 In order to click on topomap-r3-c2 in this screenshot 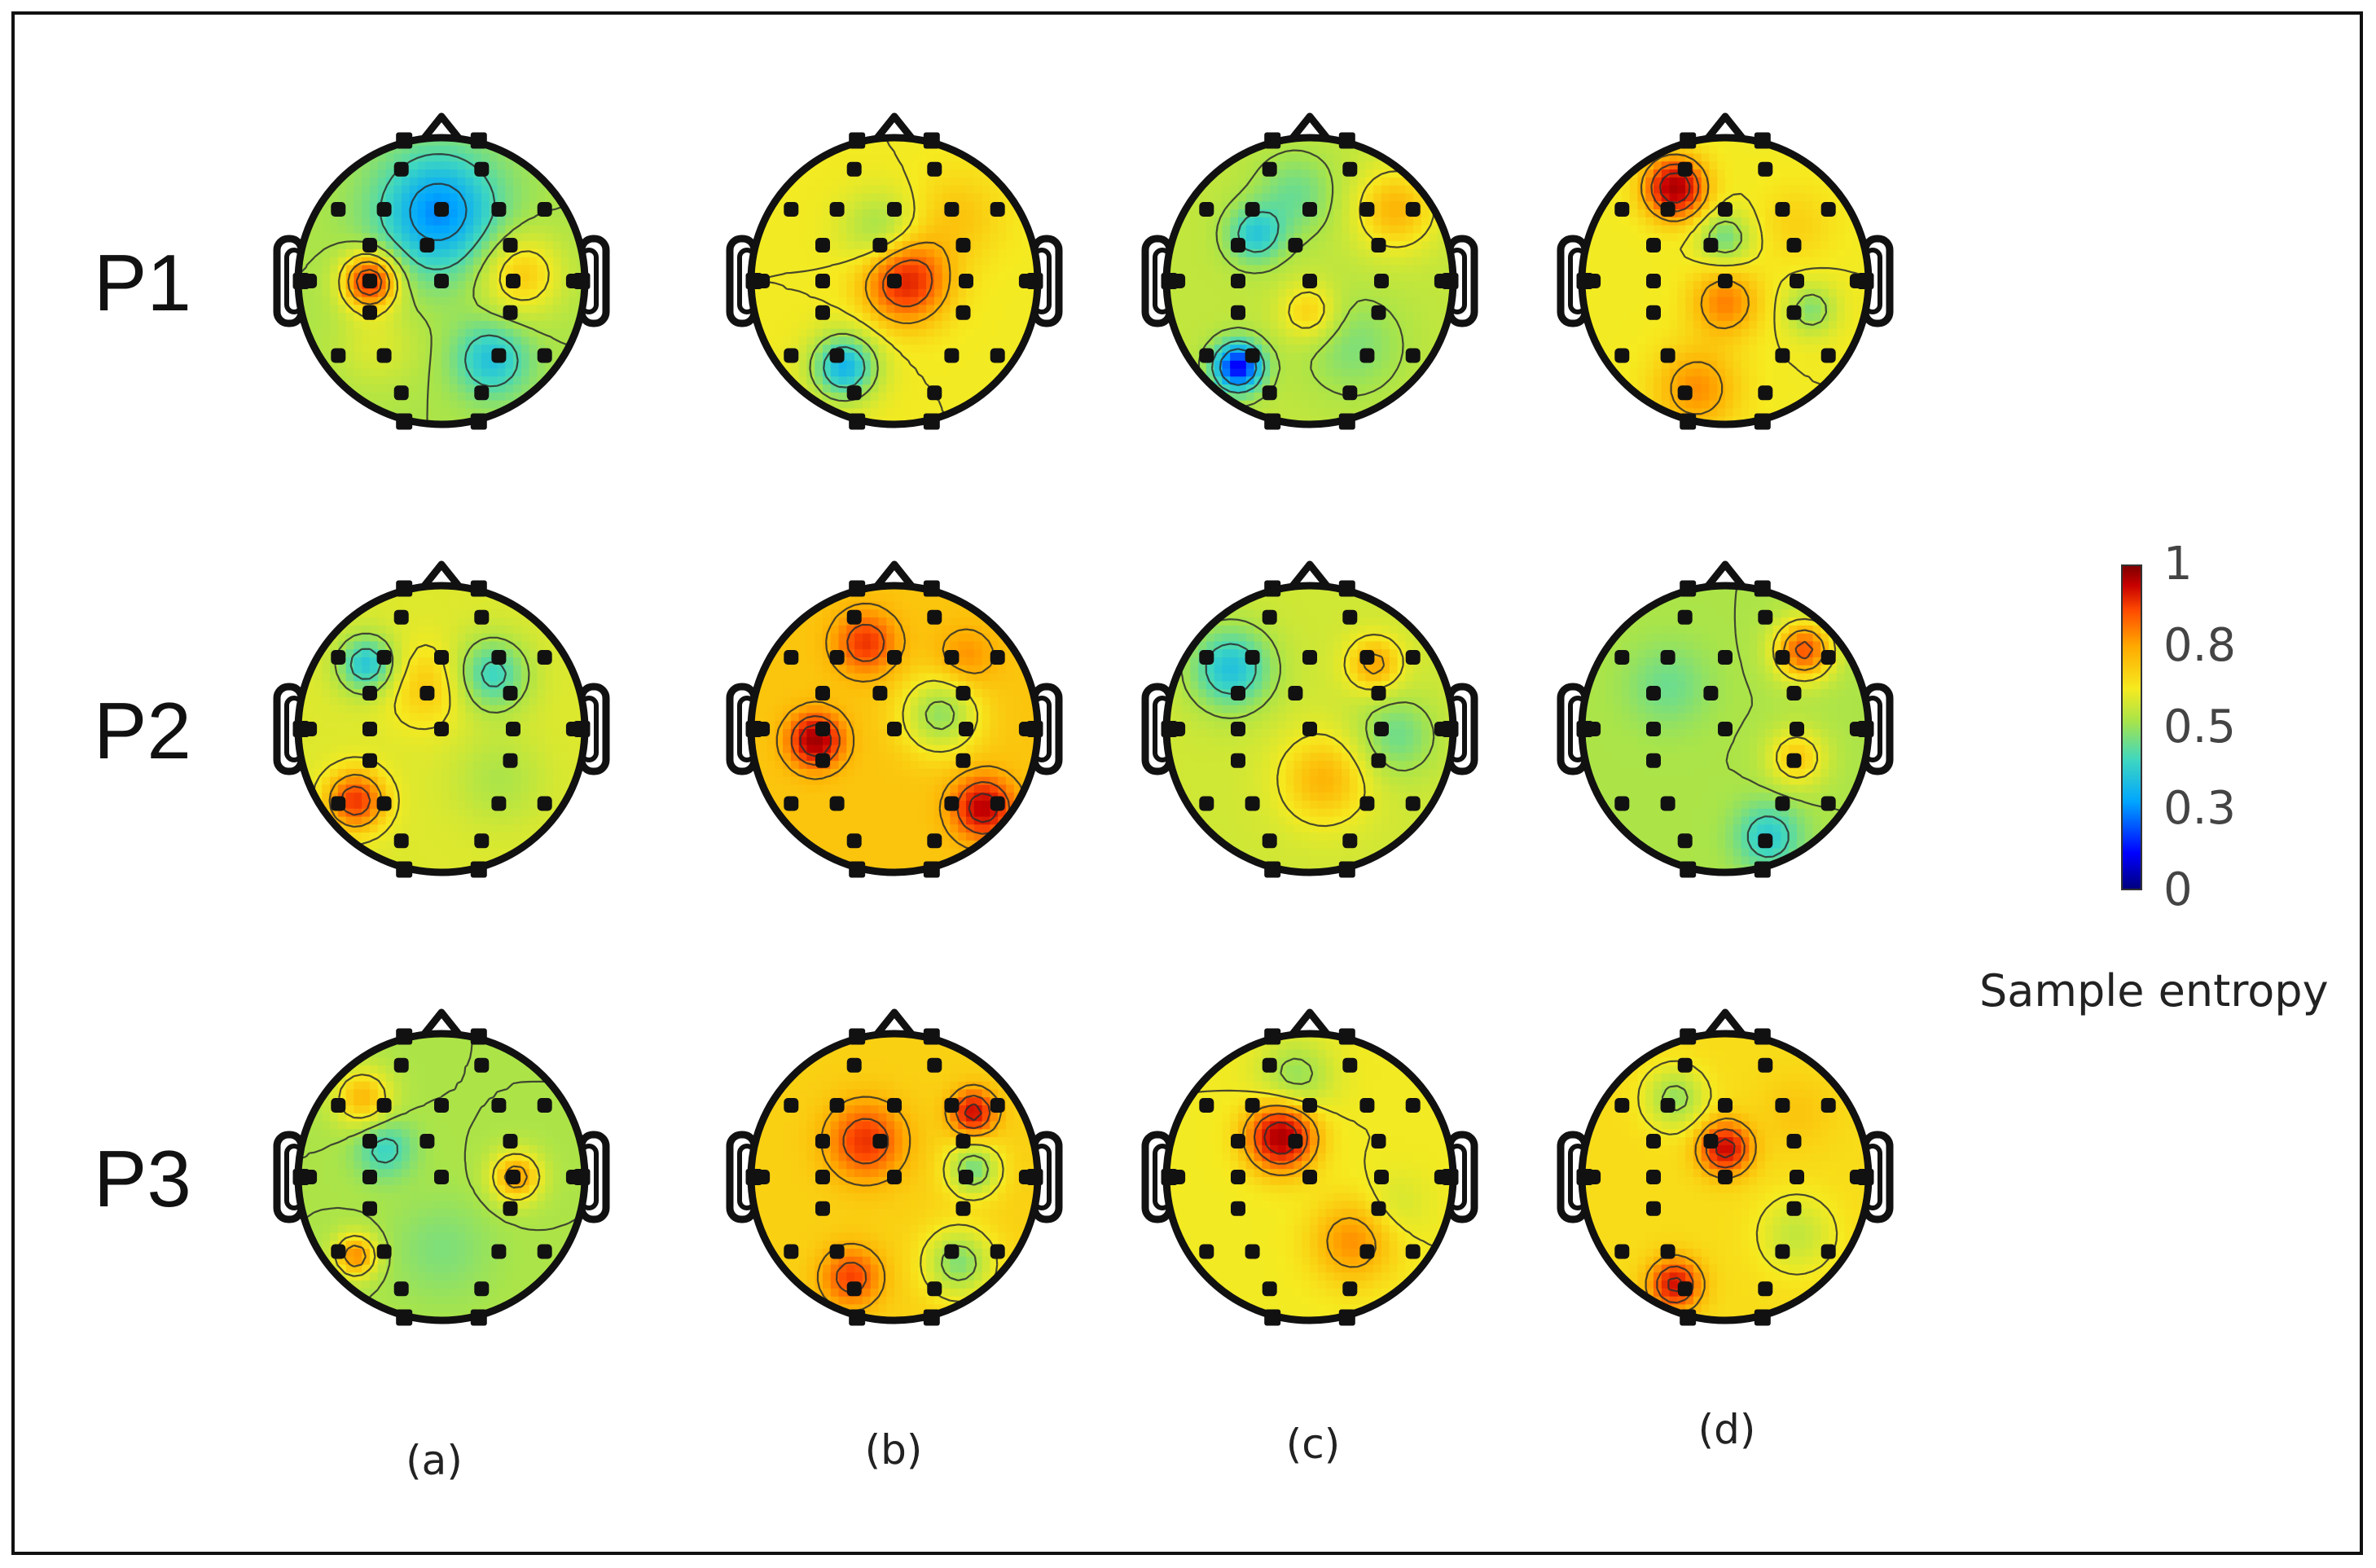, I will do `click(895, 1167)`.